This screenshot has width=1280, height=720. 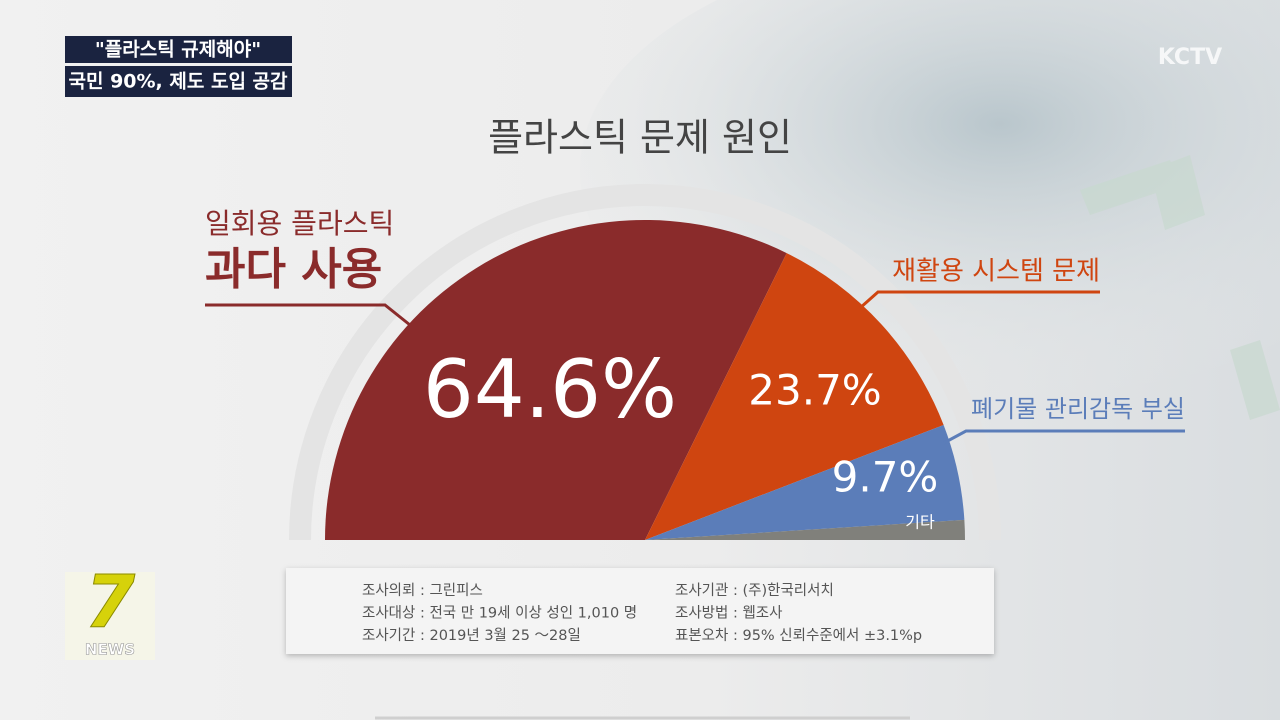 What do you see at coordinates (550, 389) in the screenshot?
I see `value-label: 64.6%` at bounding box center [550, 389].